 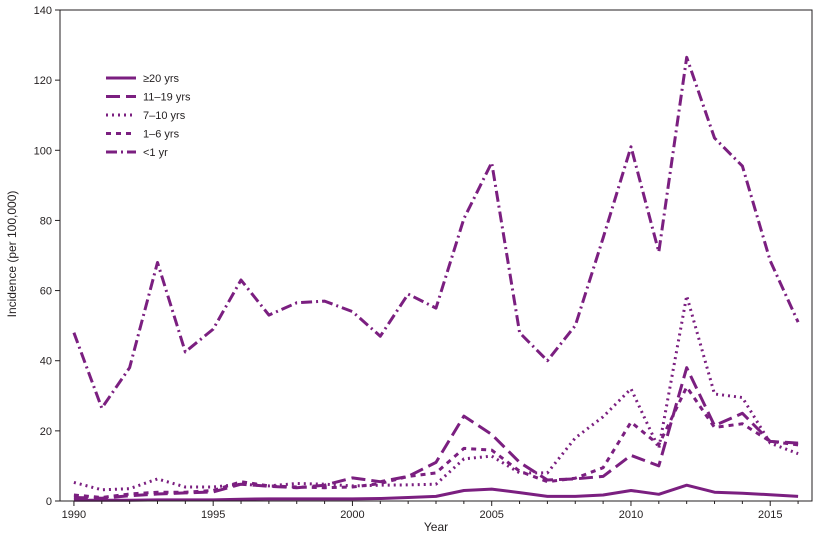 I want to click on x-axis-title: Year, so click(x=436, y=527).